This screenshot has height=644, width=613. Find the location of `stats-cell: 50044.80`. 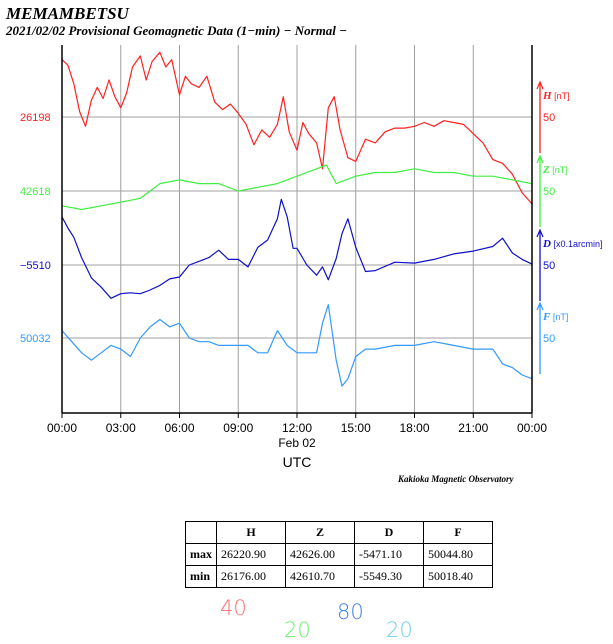

stats-cell: 50044.80 is located at coordinates (458, 554).